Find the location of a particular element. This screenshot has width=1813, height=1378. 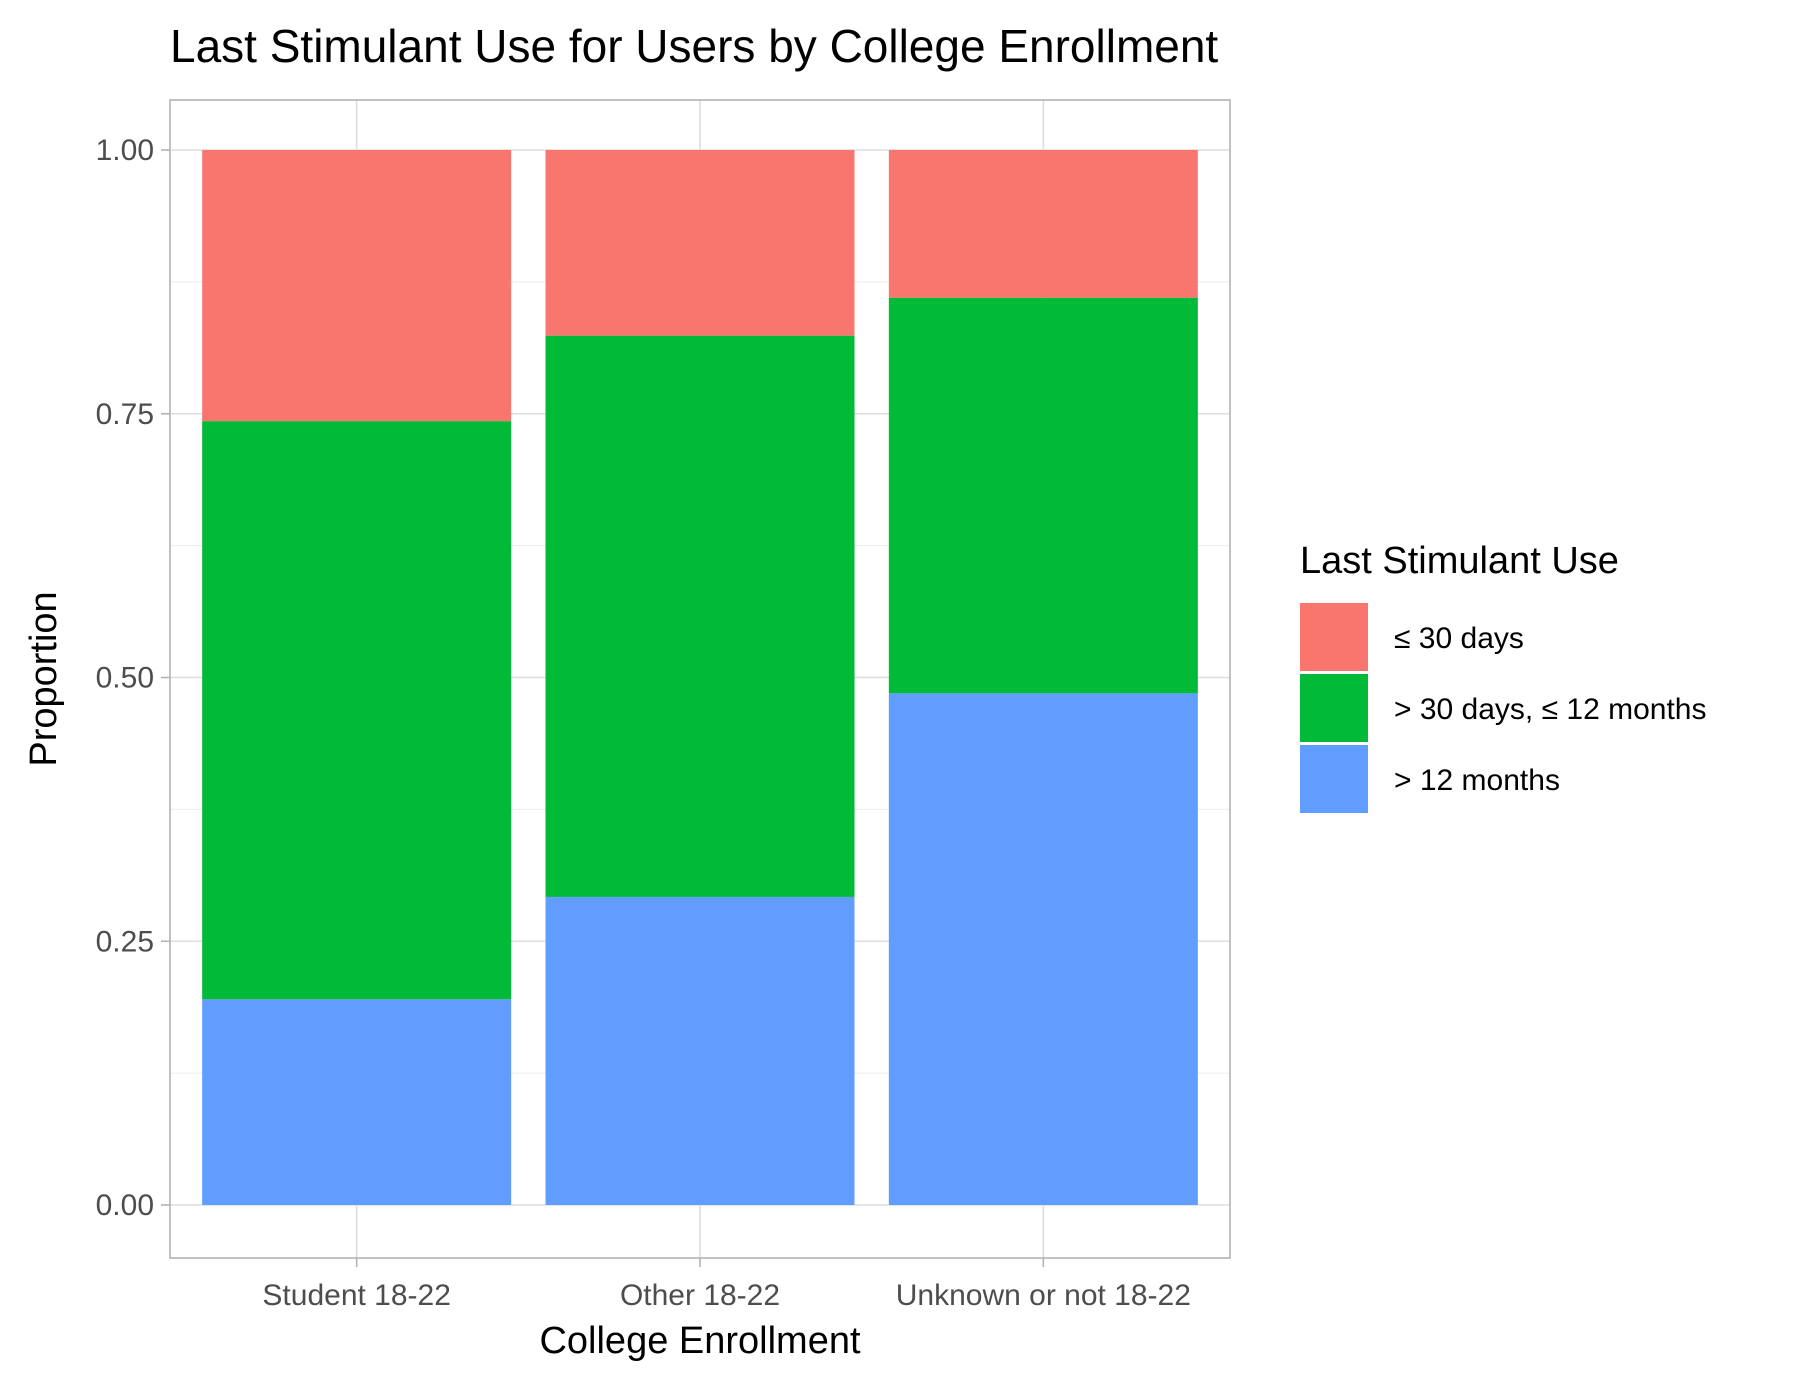

legend-label: > 12 months is located at coordinates (1477, 780).